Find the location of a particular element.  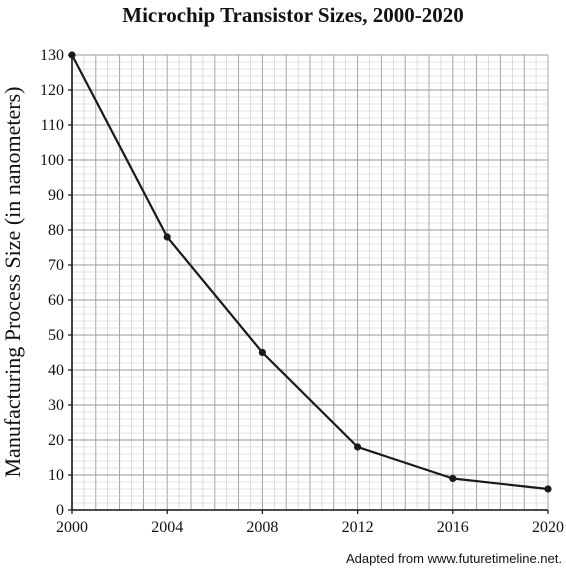

y-tick-label: 90 is located at coordinates (56, 195).